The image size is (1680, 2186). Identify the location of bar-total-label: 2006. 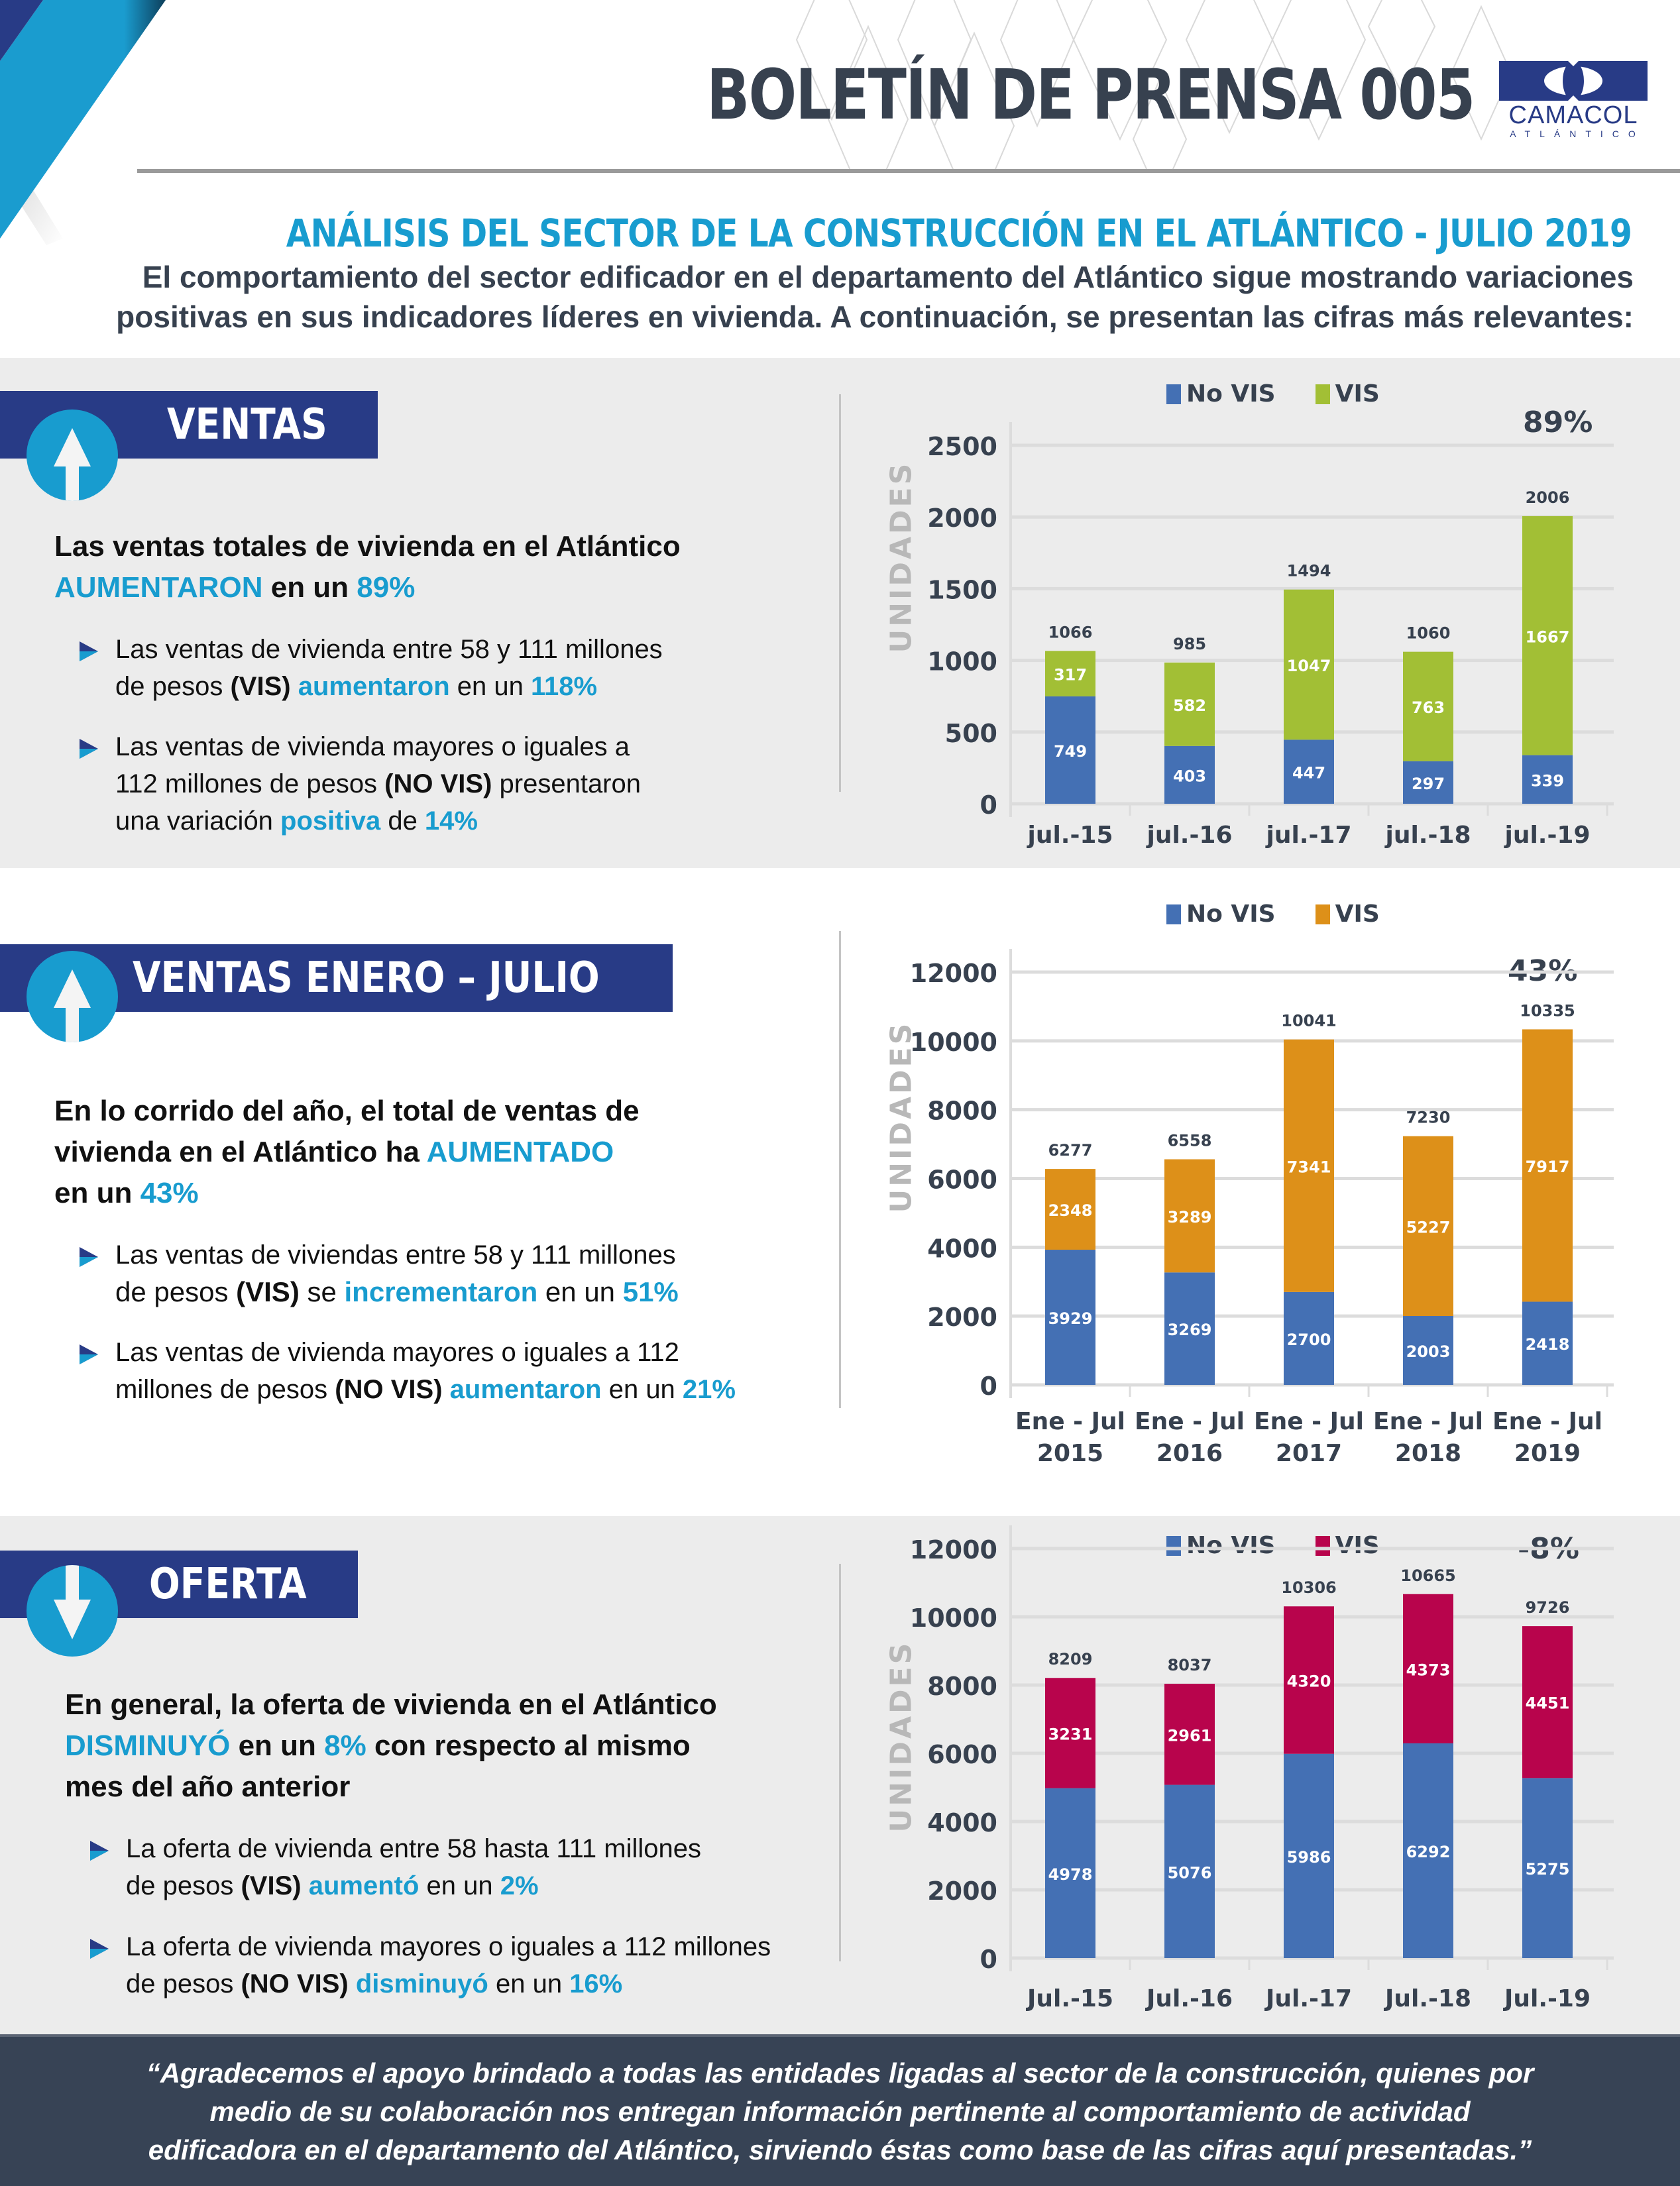
(1548, 497).